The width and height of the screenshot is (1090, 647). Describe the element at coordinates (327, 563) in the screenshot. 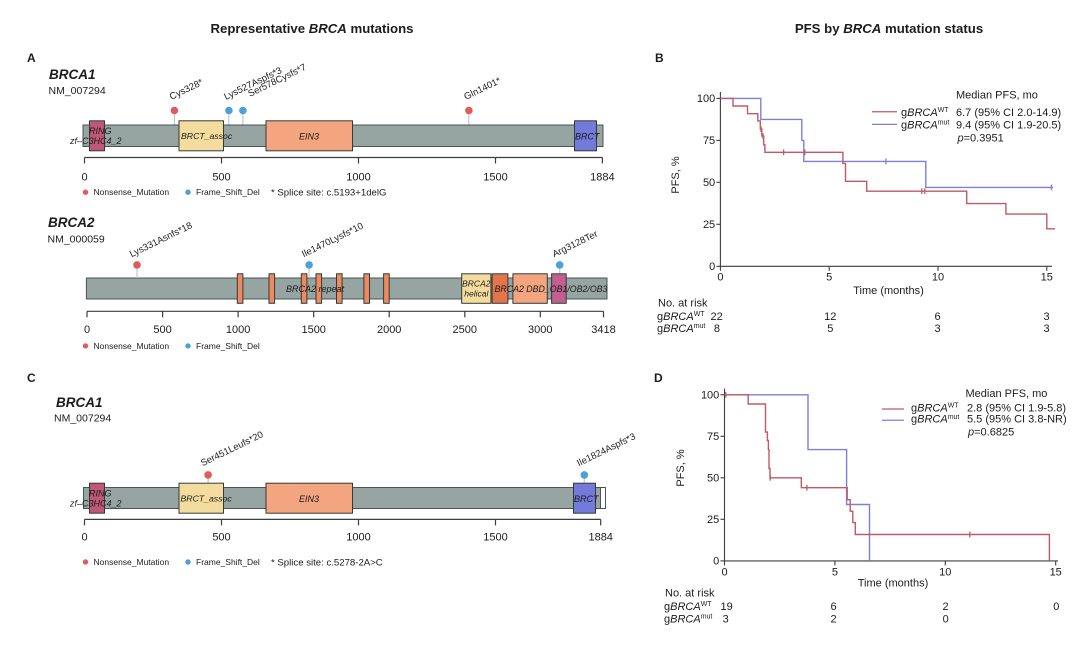

I see `svg-text: * Splice site: c.5278-2A>C` at that location.